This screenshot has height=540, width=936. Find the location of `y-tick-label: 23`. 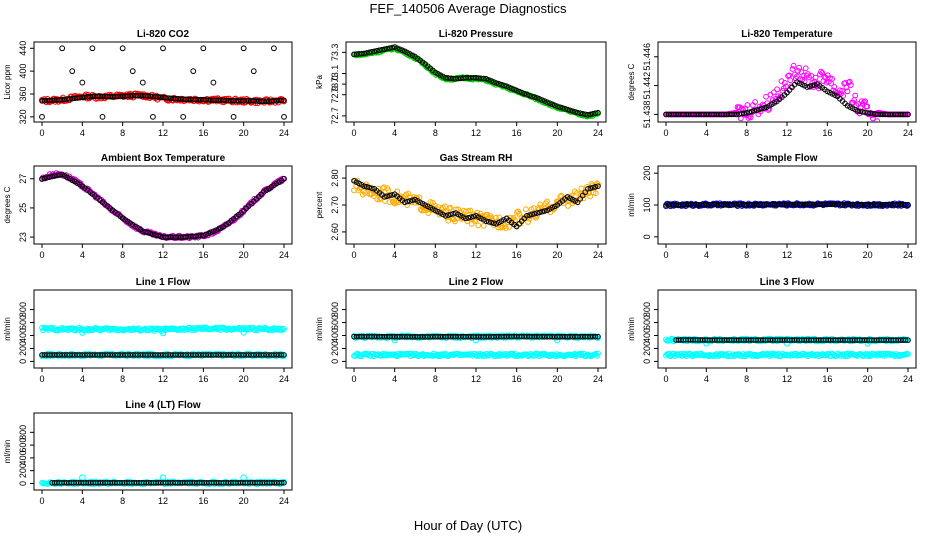

y-tick-label: 23 is located at coordinates (23, 237).